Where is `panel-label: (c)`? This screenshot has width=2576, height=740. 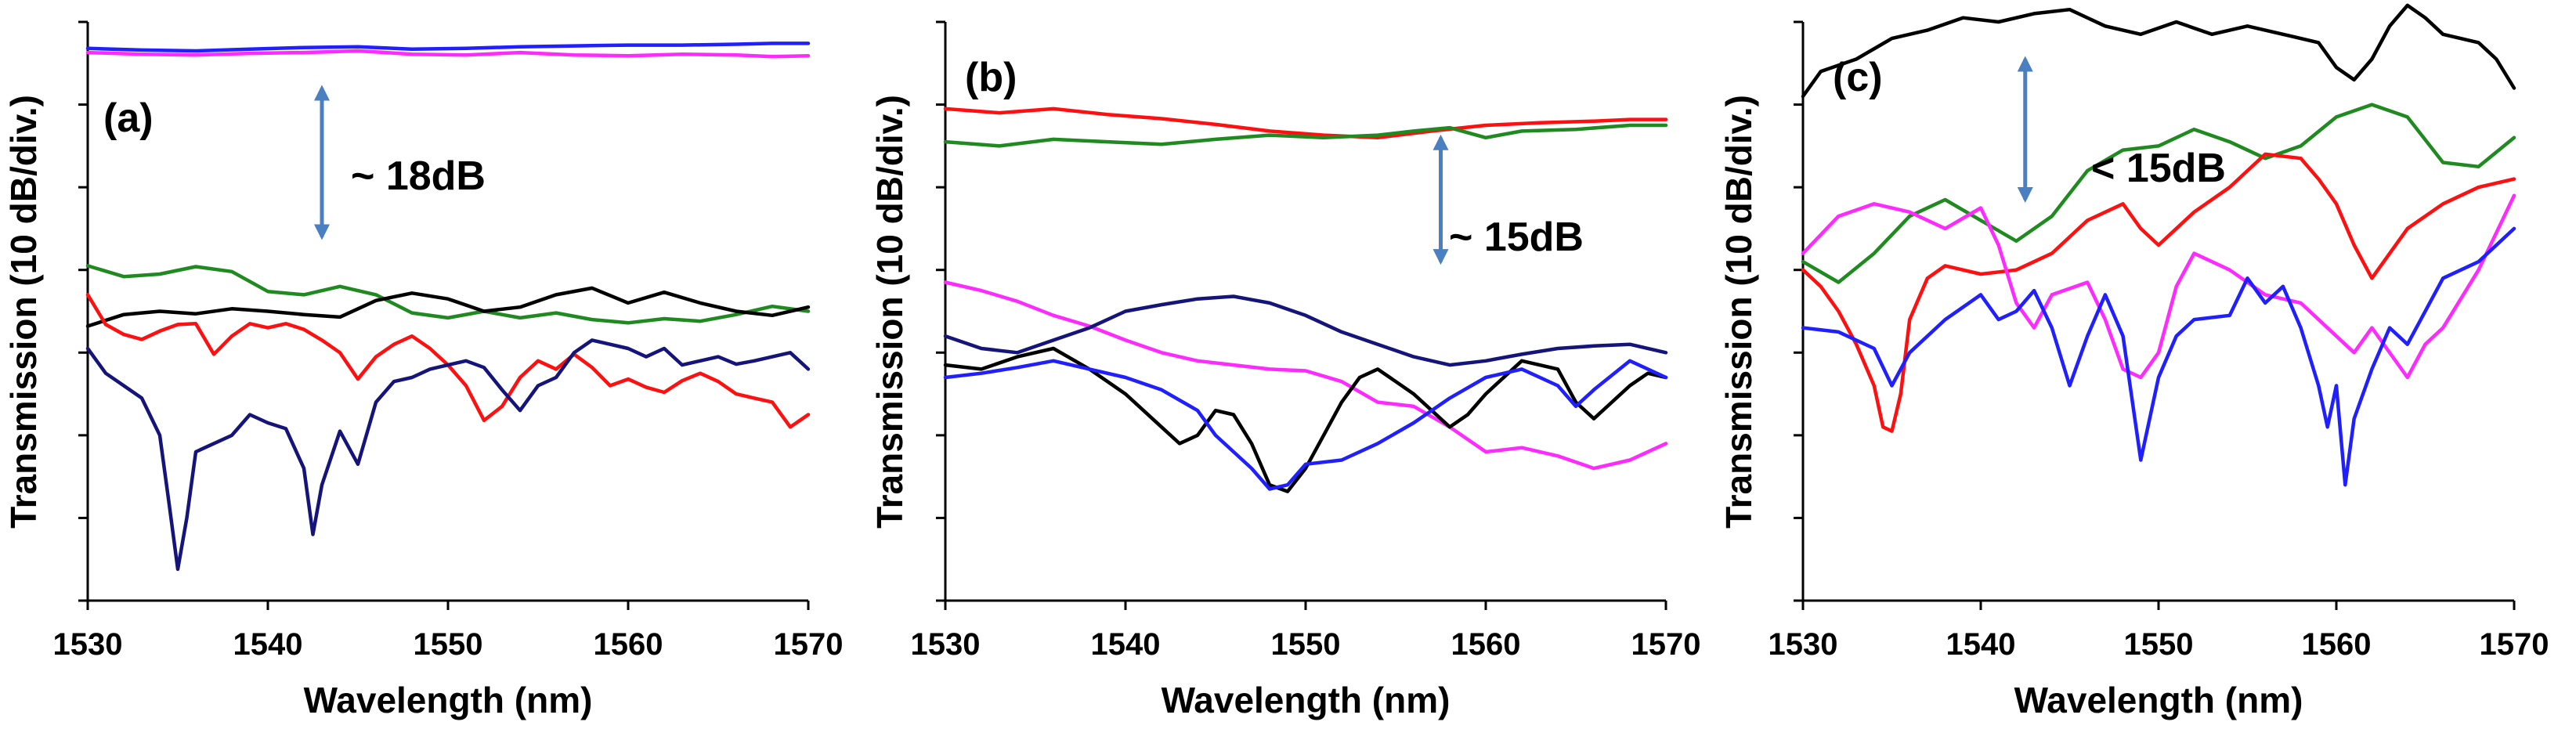
panel-label: (c) is located at coordinates (1858, 77).